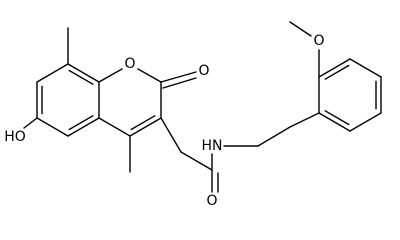  I want to click on methoxy-oxygen-label: O, so click(318, 41).